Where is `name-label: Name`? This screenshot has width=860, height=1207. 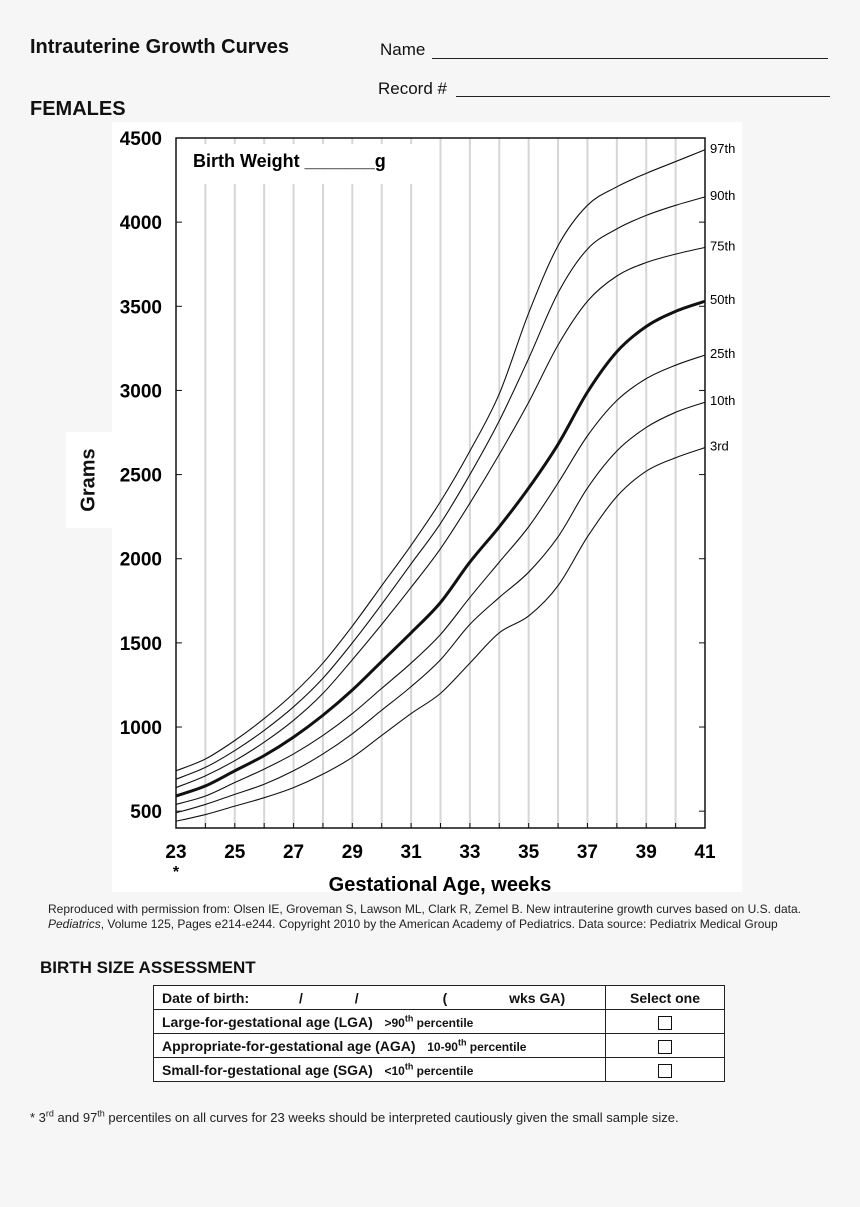
name-label: Name is located at coordinates (403, 49).